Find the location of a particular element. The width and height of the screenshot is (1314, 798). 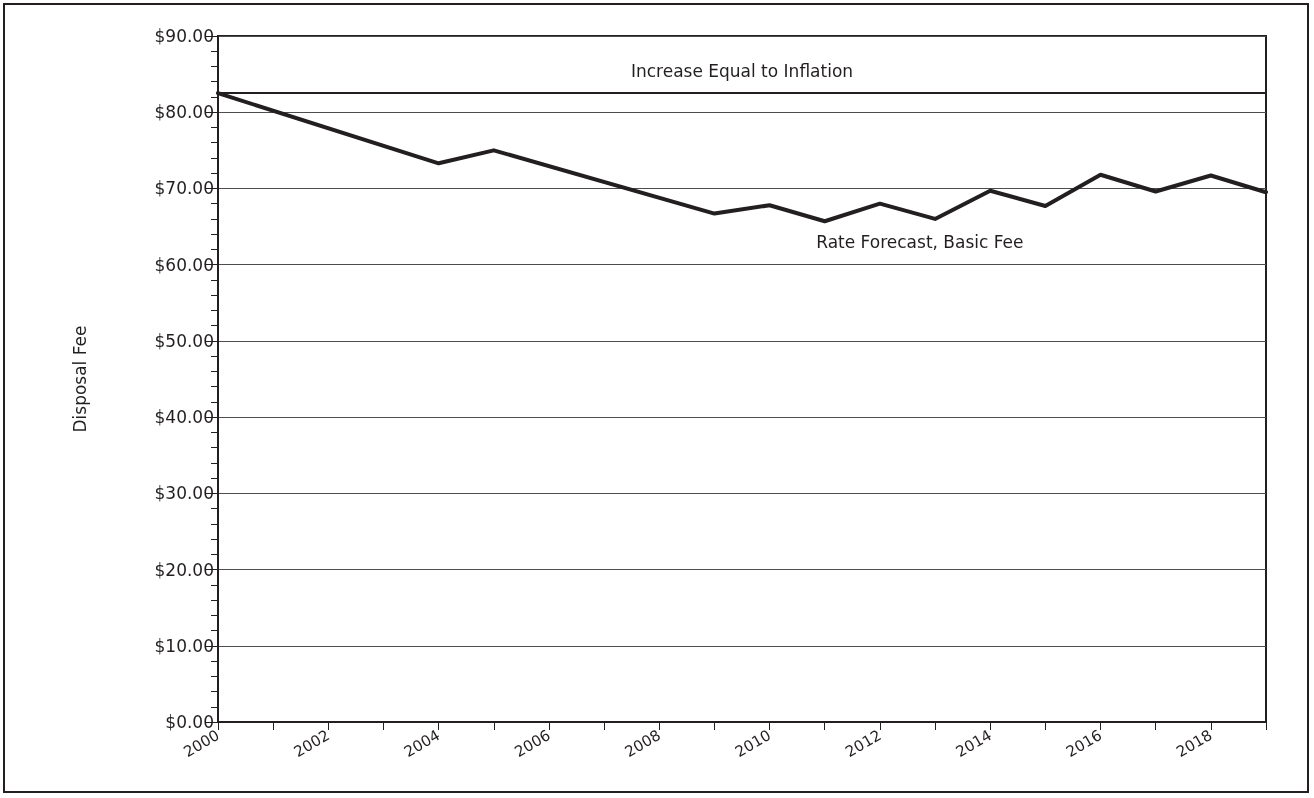

ref-line-label: Increase Equal to Inflation is located at coordinates (742, 70).